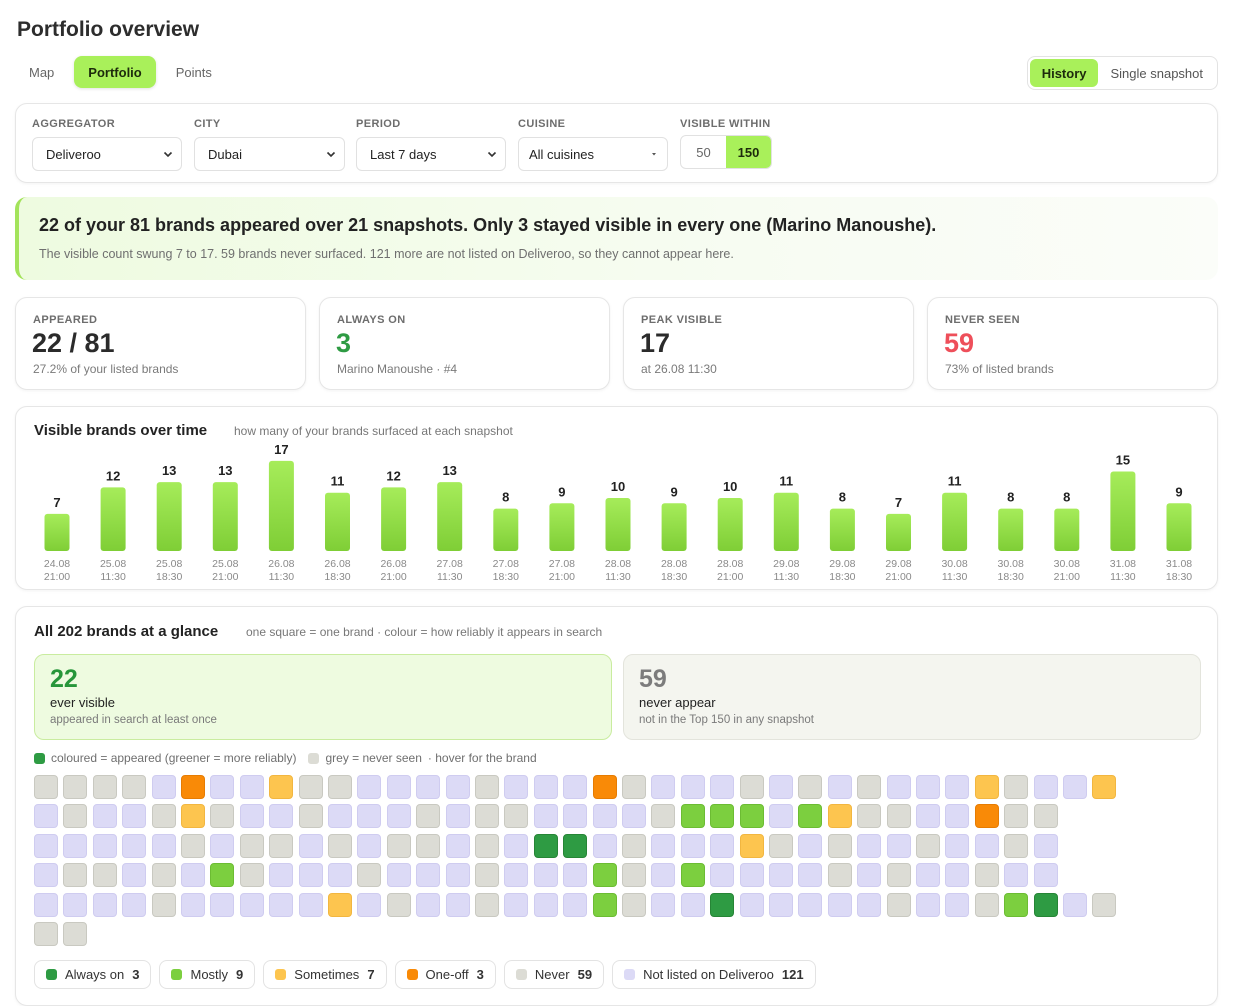 The image size is (1233, 1006). I want to click on period-select: Last 7 days, so click(431, 154).